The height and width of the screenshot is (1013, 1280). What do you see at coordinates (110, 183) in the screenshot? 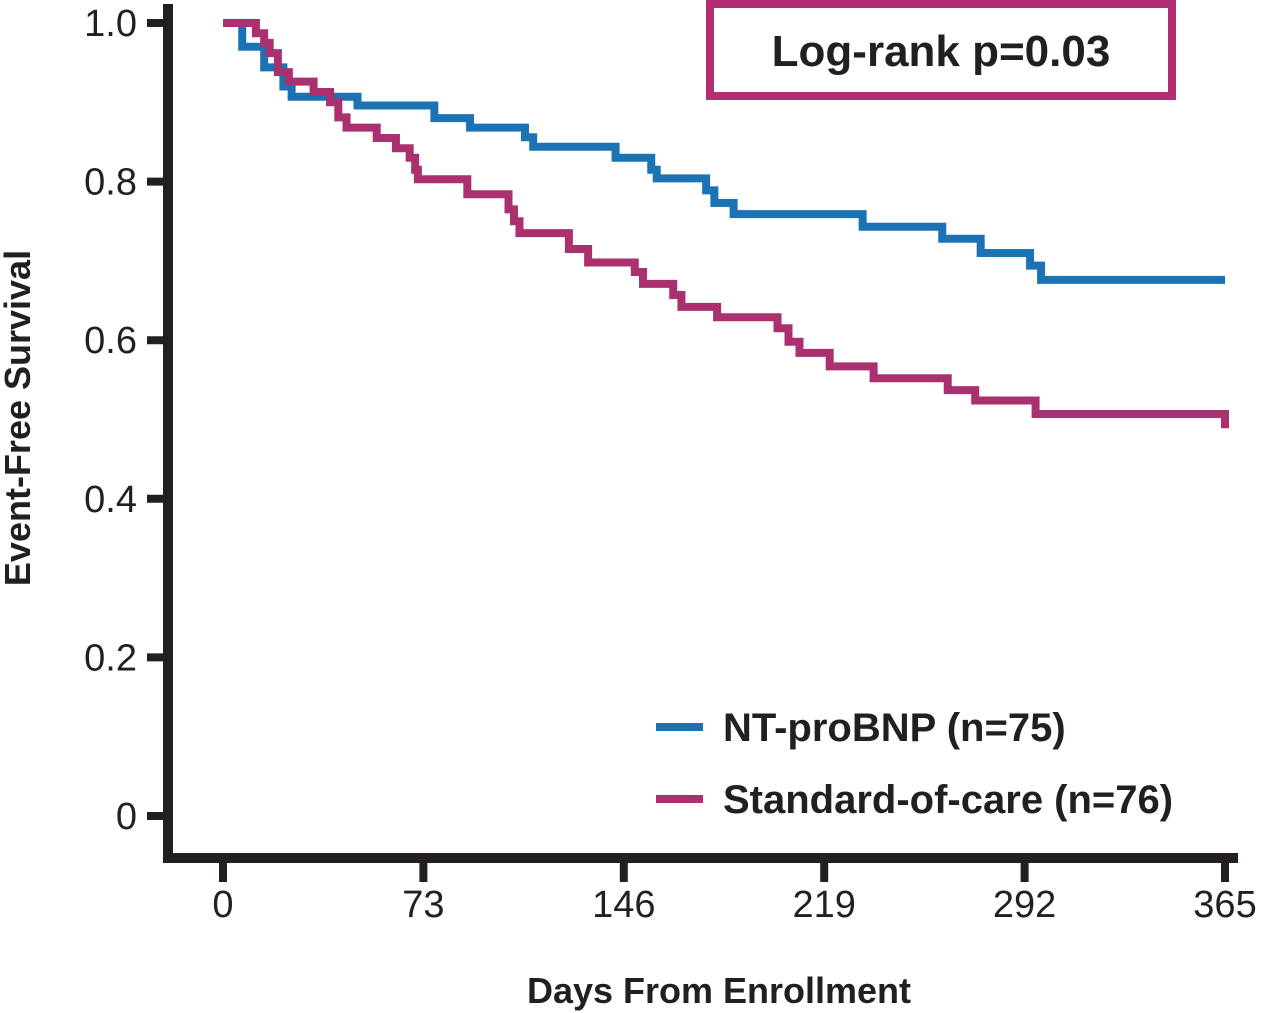
I see `y-tick-label: 0.8` at bounding box center [110, 183].